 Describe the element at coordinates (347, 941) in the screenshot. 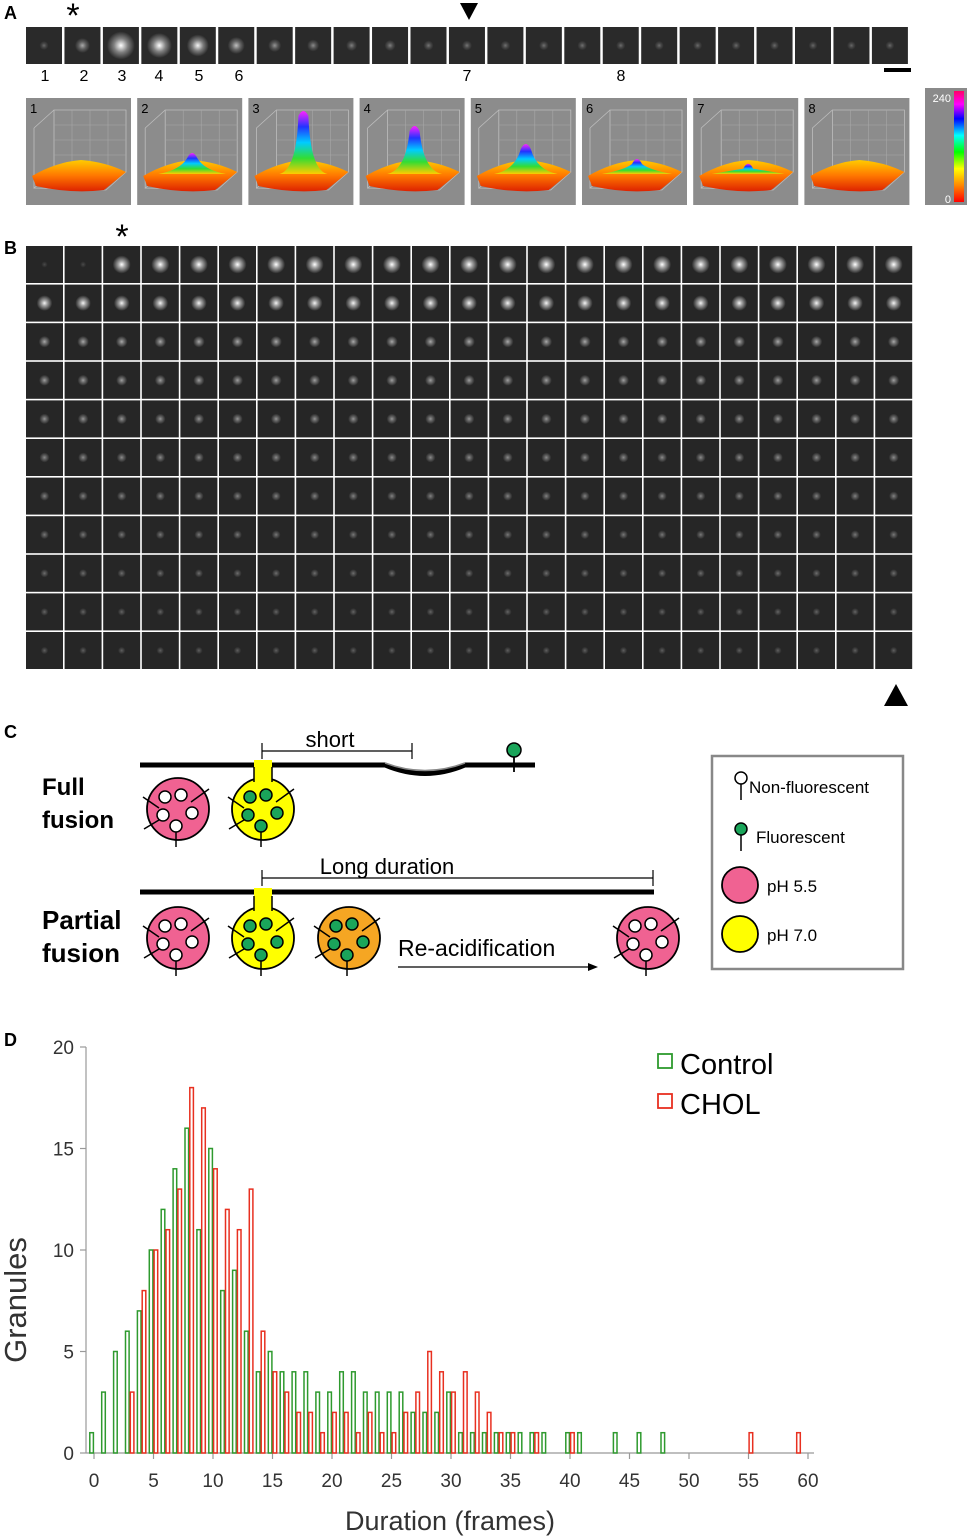

I see `vesicle-intermediate` at that location.